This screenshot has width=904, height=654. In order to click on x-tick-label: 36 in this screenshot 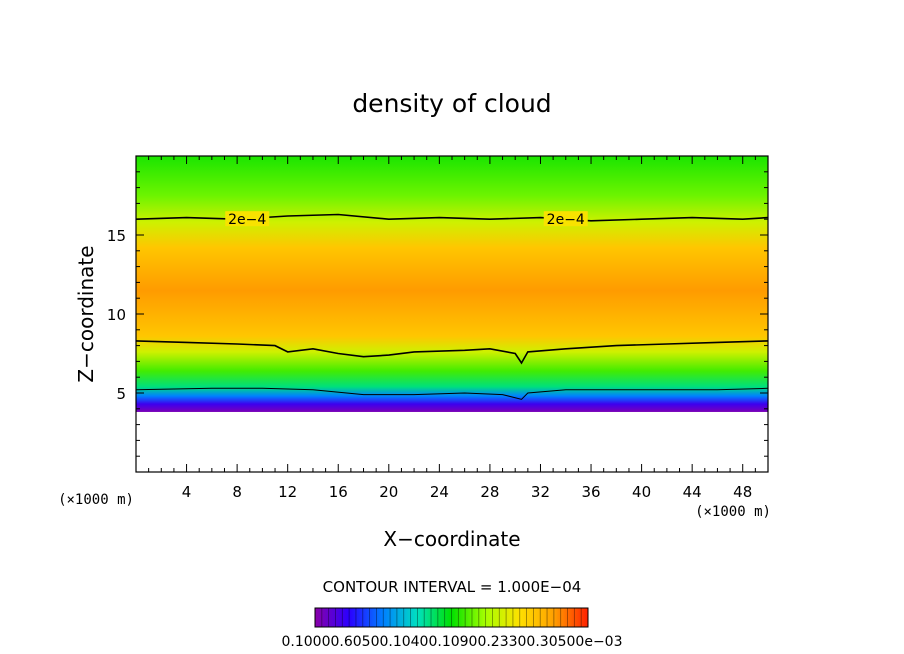, I will do `click(590, 492)`.